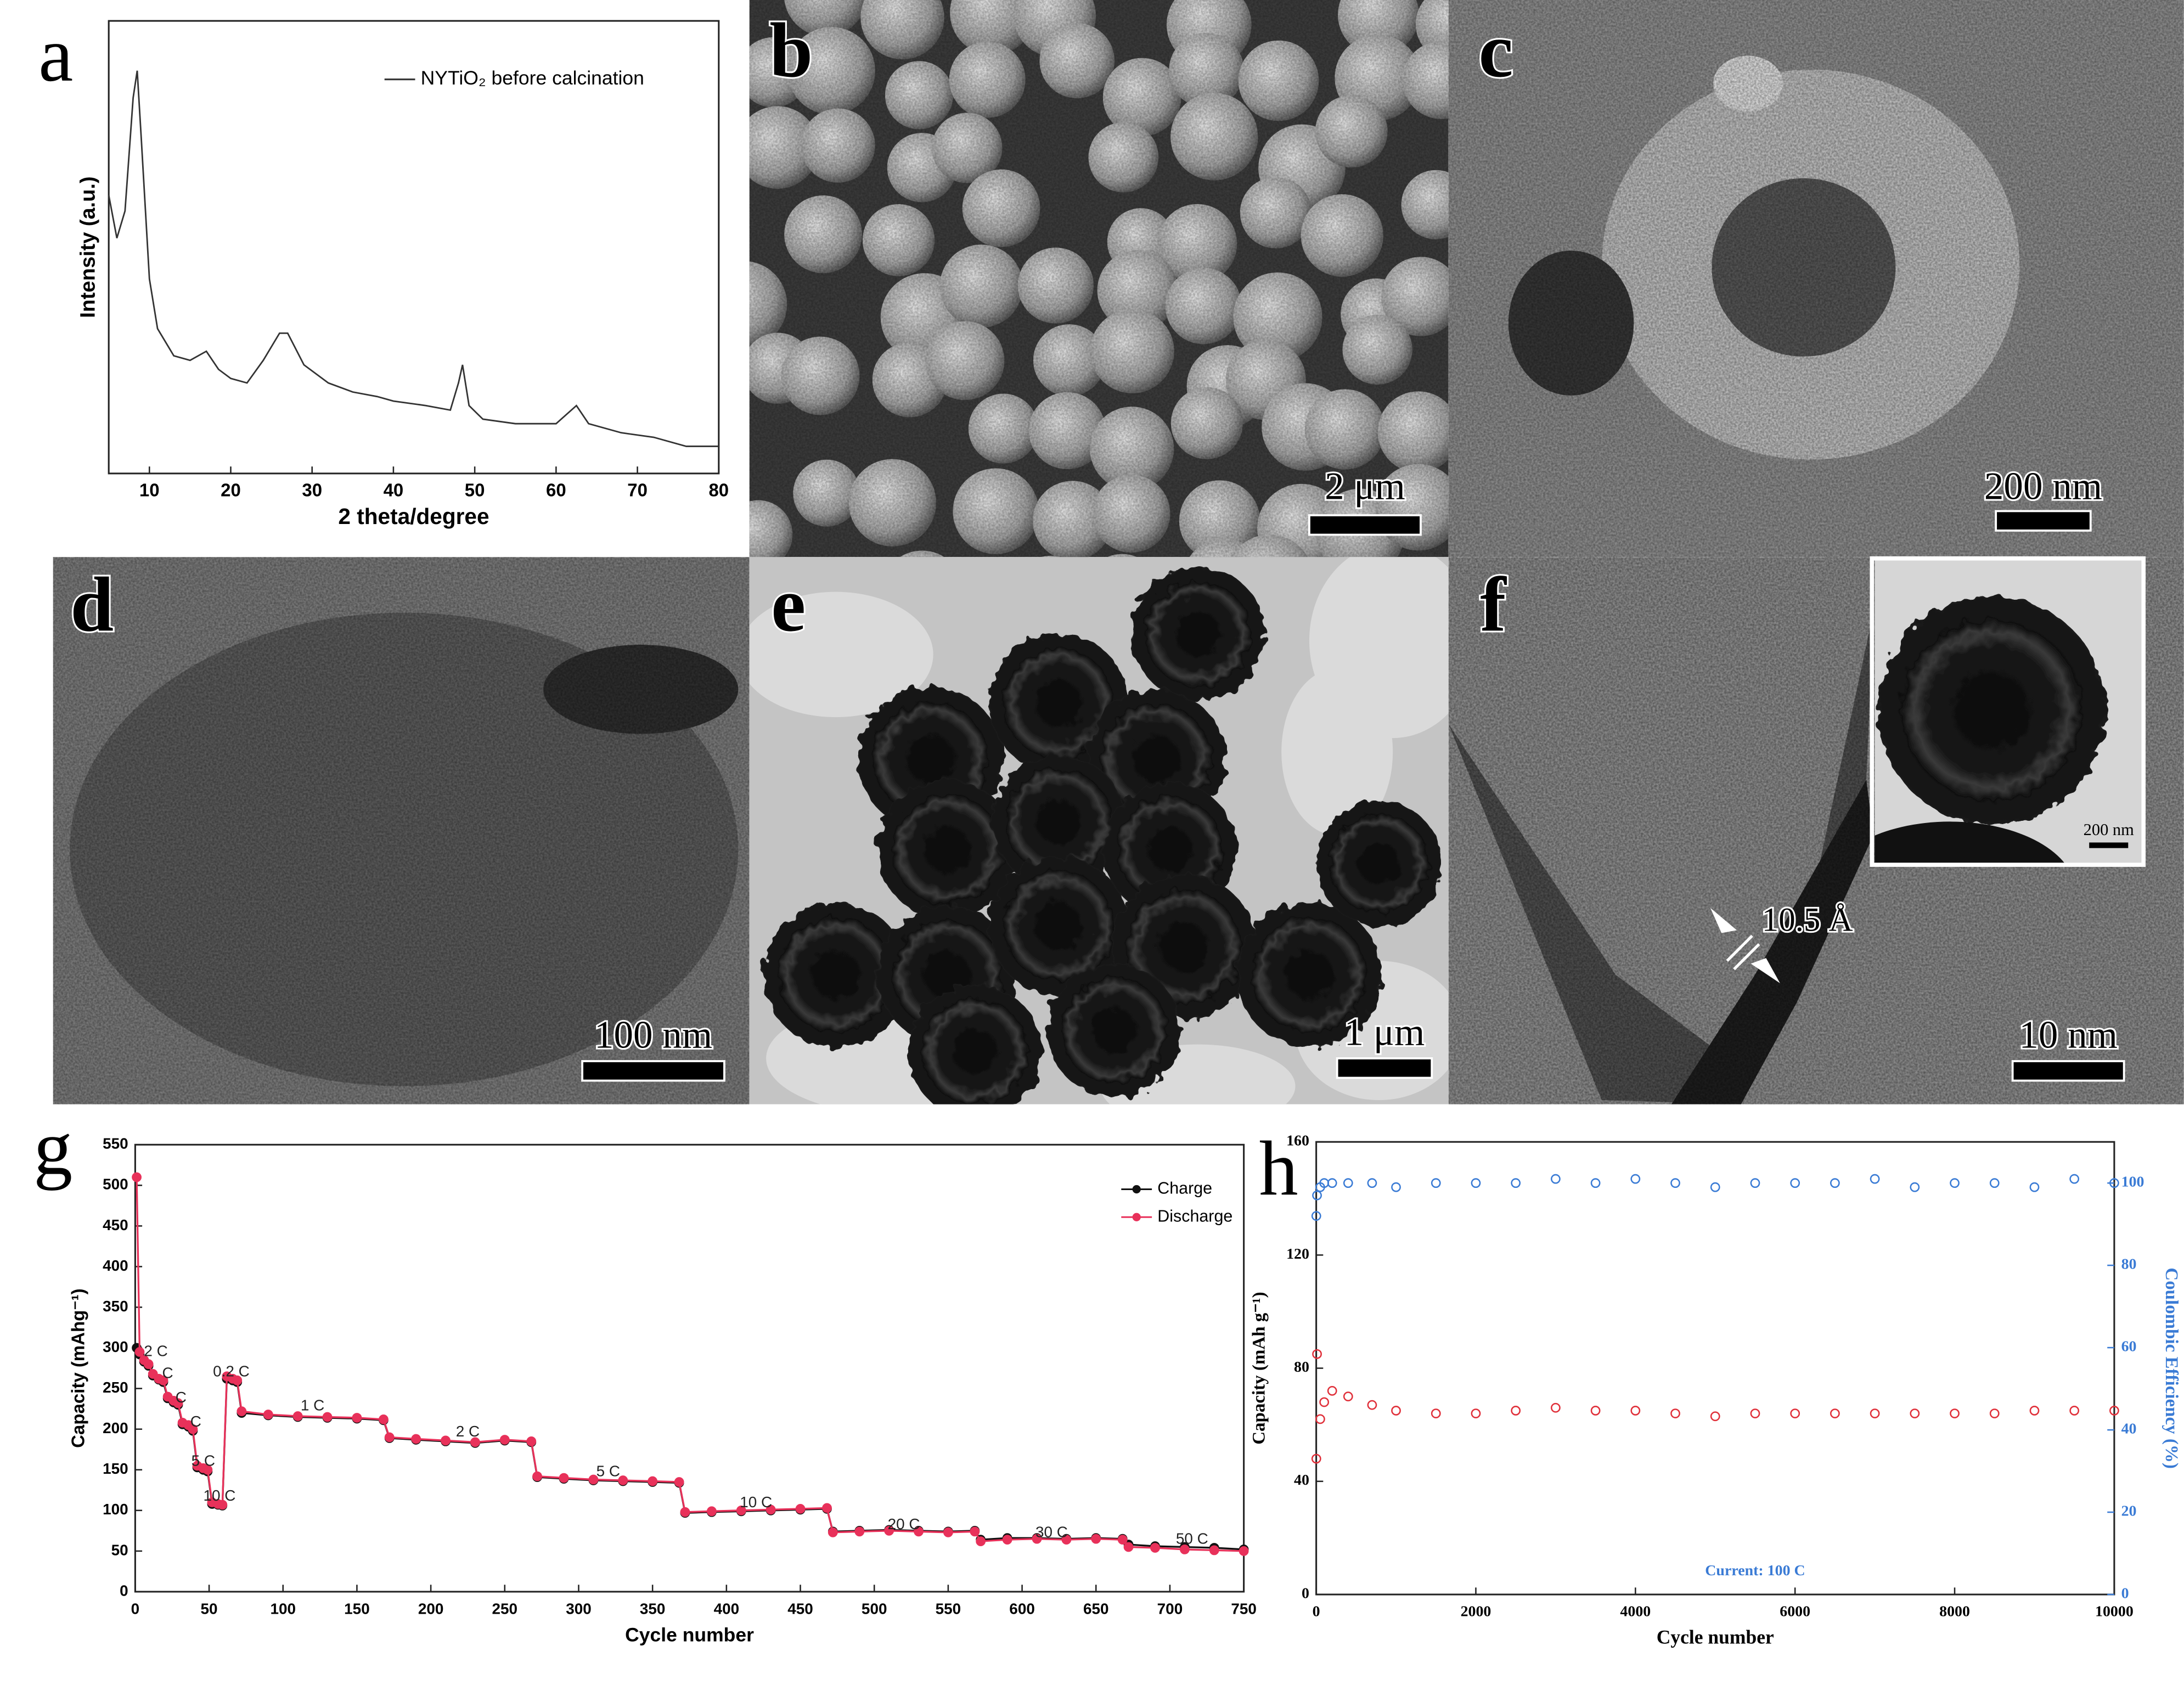 The width and height of the screenshot is (2184, 1685). What do you see at coordinates (312, 490) in the screenshot?
I see `x-tick-label: 30` at bounding box center [312, 490].